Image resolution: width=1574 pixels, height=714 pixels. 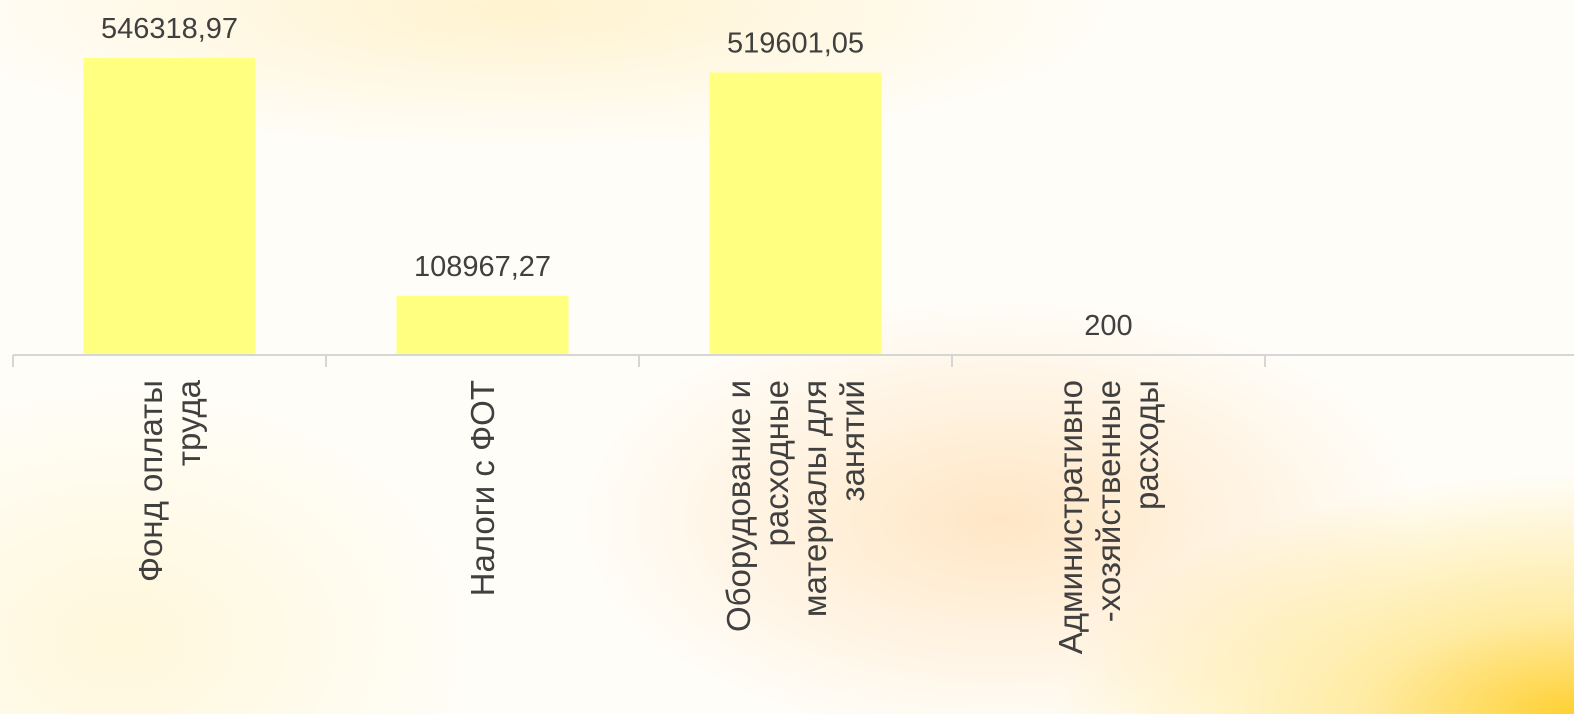 I want to click on category-label-line: труда, so click(x=188, y=422).